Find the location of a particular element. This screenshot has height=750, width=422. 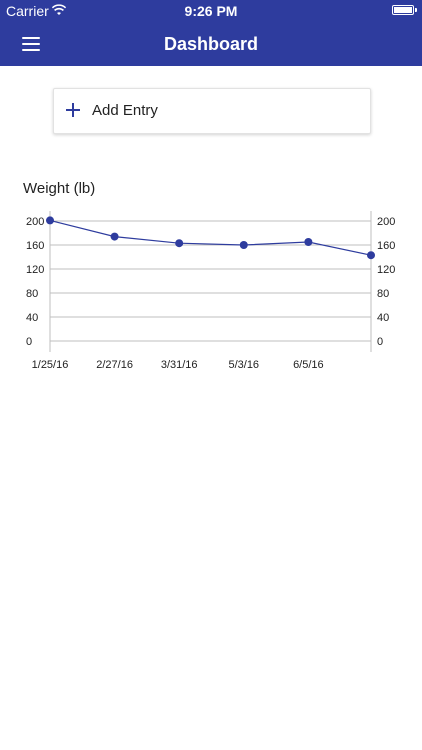

add-entry-label: Add Entry is located at coordinates (125, 110).